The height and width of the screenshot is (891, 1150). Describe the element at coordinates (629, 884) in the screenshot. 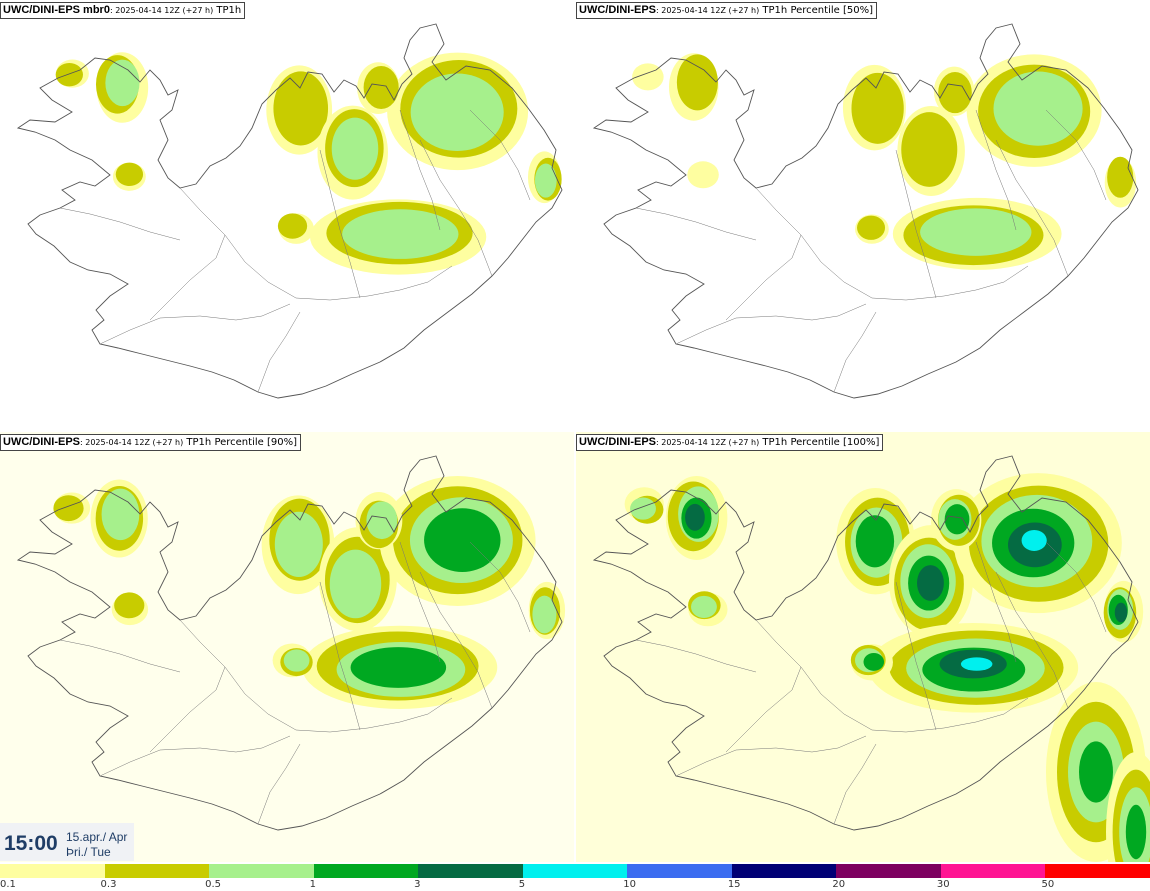

I see `legend-label: 10` at that location.